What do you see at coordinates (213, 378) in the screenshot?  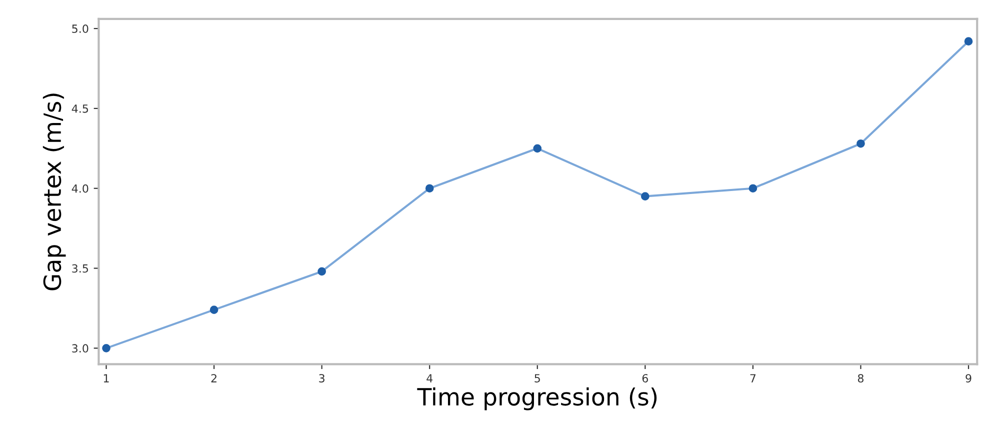 I see `x-tick-label: 2` at bounding box center [213, 378].